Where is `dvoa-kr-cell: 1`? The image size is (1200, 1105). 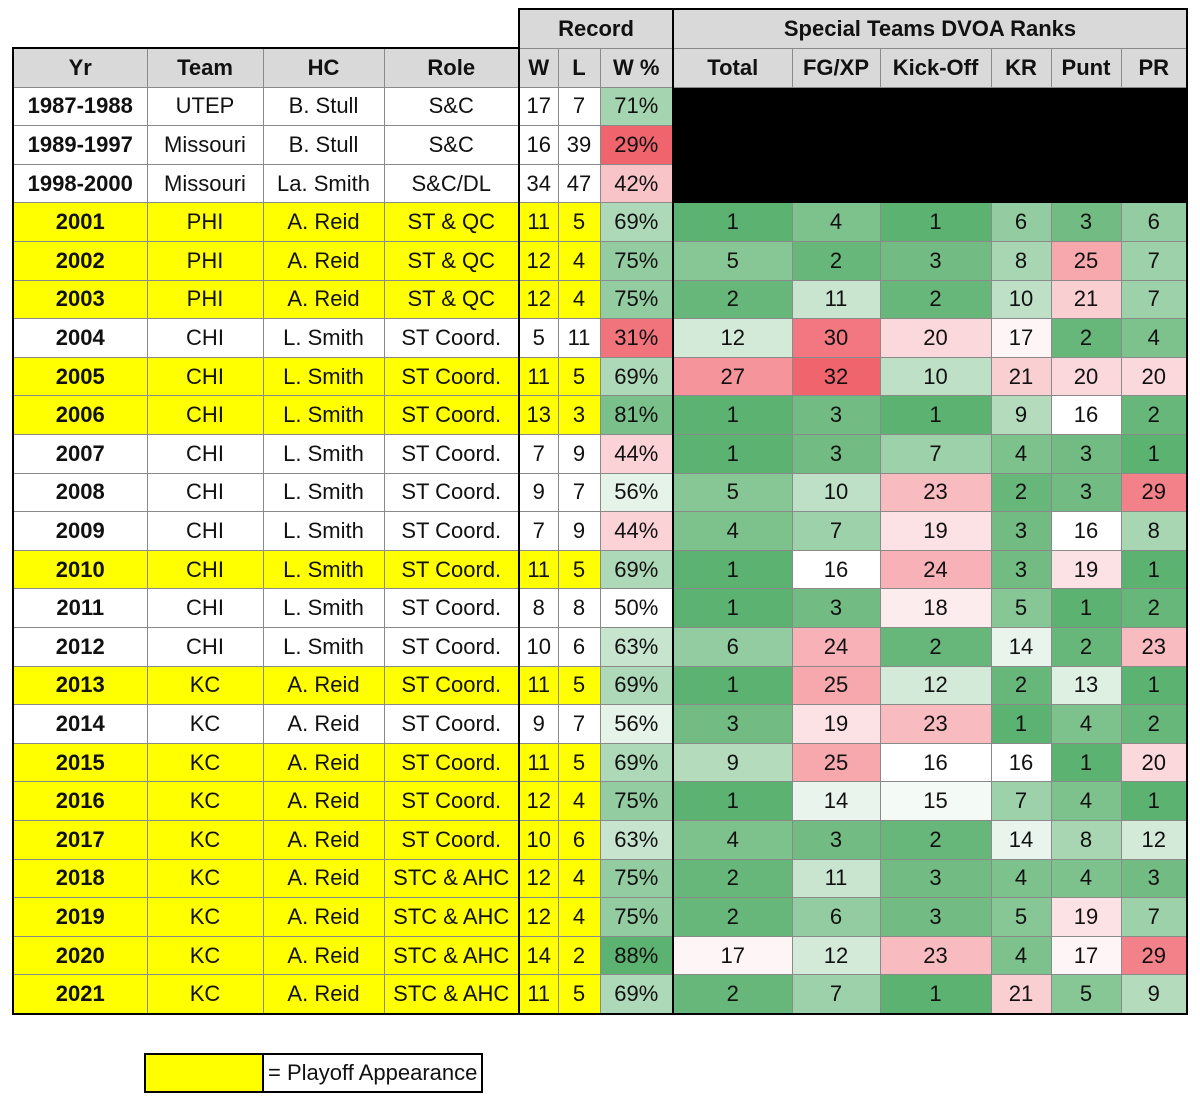
dvoa-kr-cell: 1 is located at coordinates (1021, 724).